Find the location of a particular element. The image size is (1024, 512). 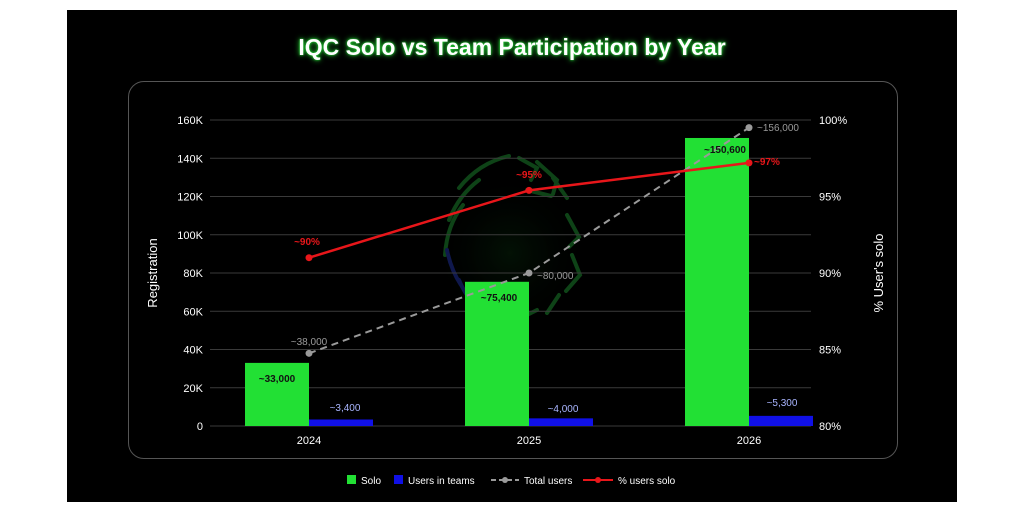

x-tick-label: 2024 is located at coordinates (309, 441).